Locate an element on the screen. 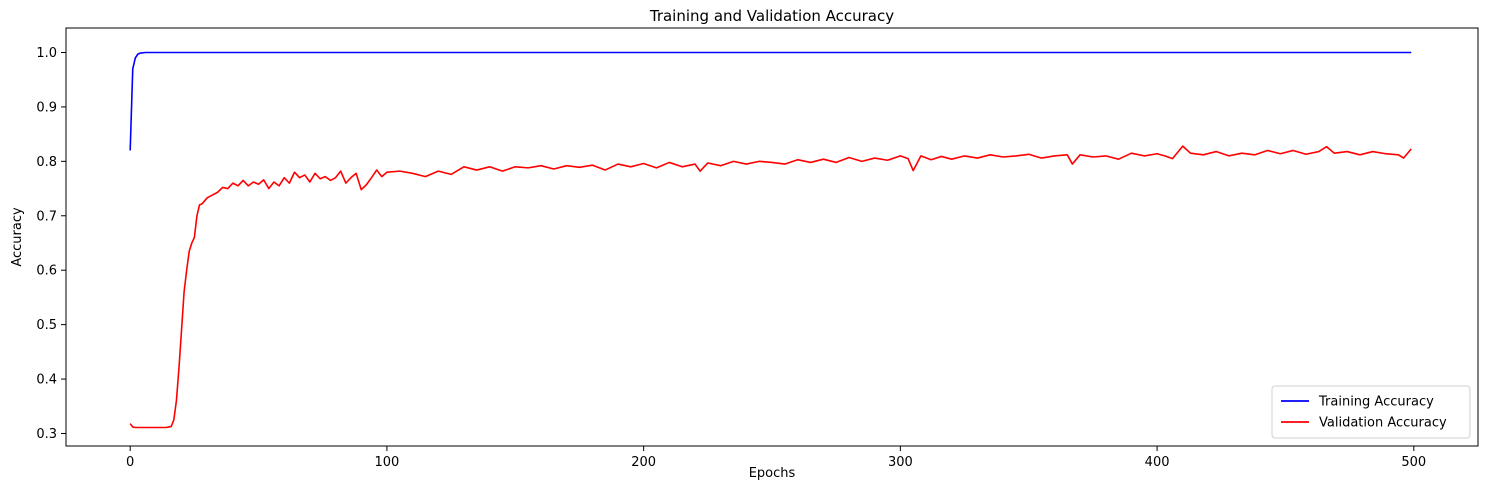 Image resolution: width=1489 pixels, height=490 pixels. x-axis: 0 100 200 300 400 500 is located at coordinates (776, 458).